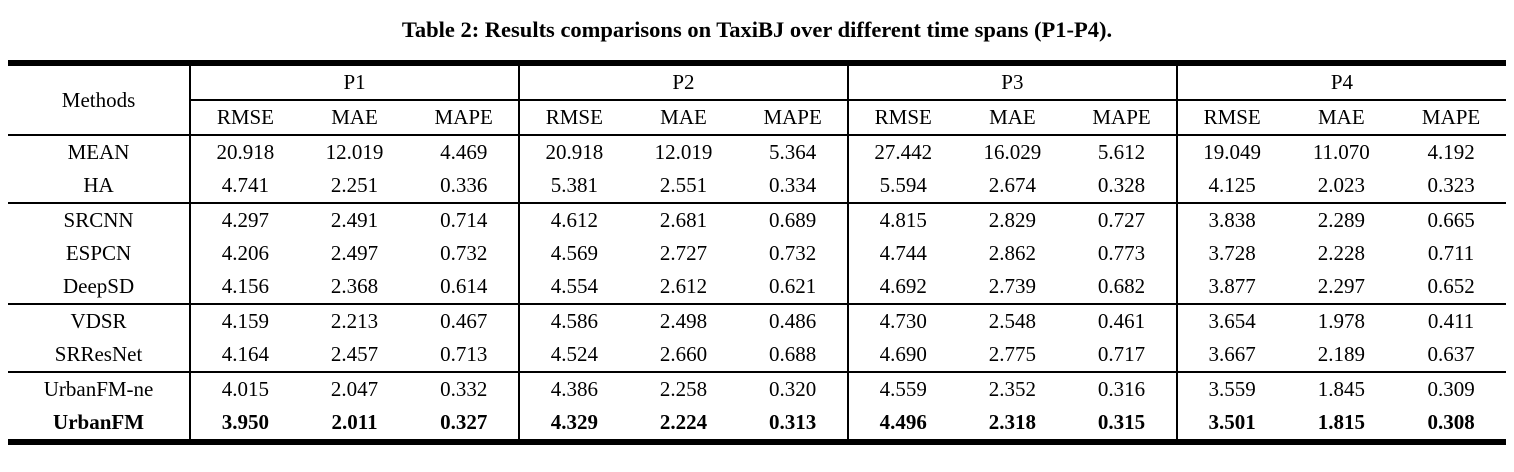  What do you see at coordinates (573, 320) in the screenshot?
I see `value-cell: 4.586` at bounding box center [573, 320].